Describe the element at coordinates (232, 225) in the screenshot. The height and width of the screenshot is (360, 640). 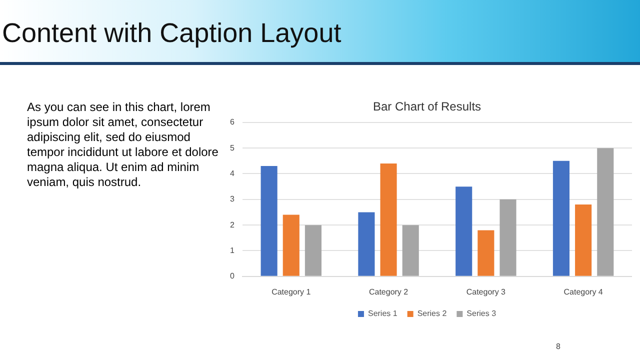
I see `y-tick-label: 2` at that location.